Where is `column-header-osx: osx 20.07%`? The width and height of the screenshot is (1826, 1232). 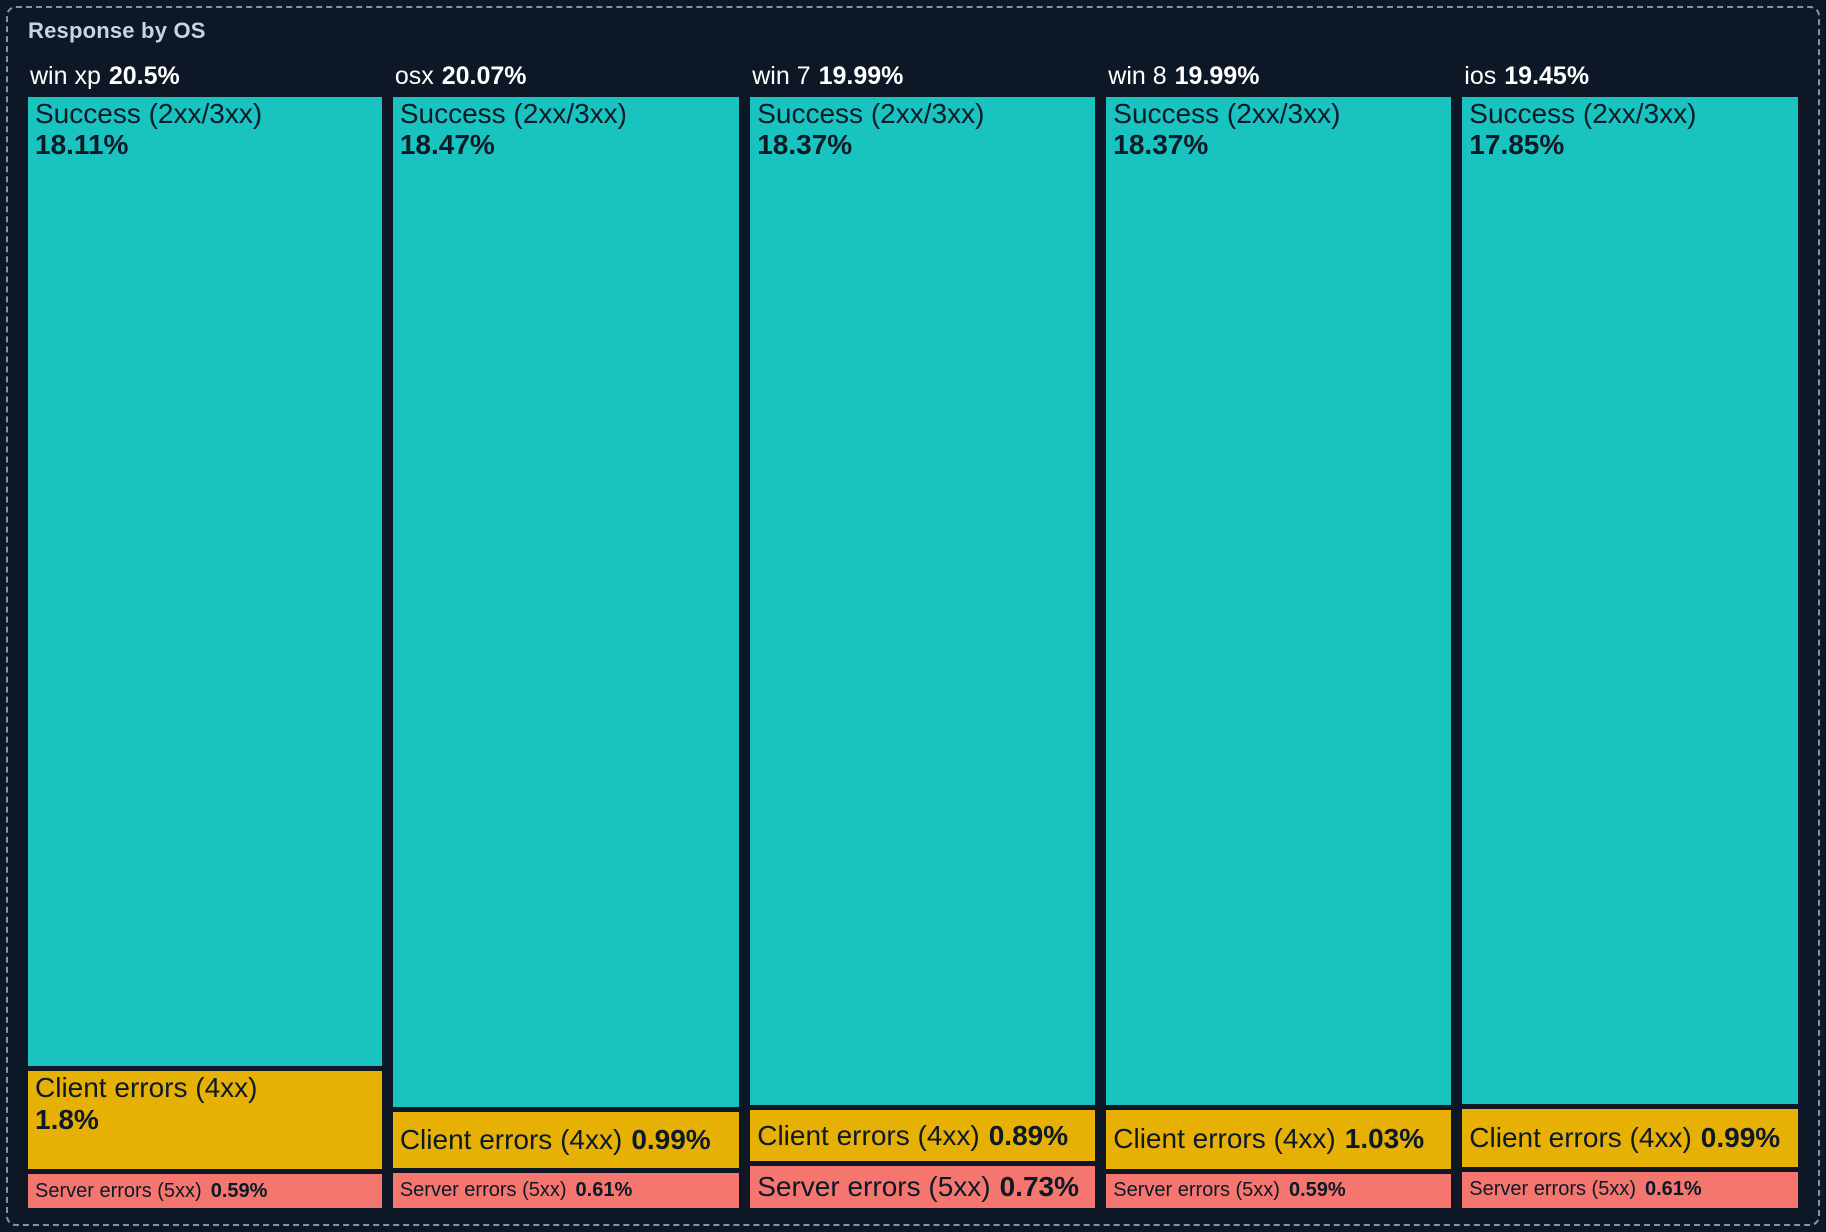 column-header-osx: osx 20.07% is located at coordinates (566, 75).